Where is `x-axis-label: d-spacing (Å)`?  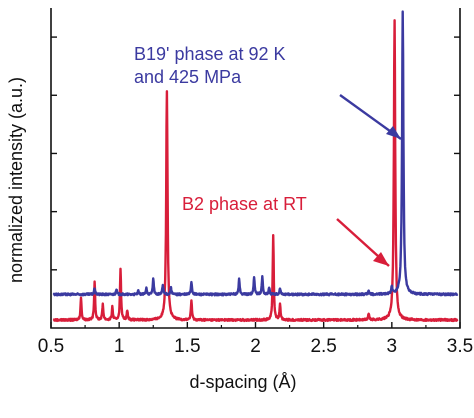 x-axis-label: d-spacing (Å) is located at coordinates (242, 382).